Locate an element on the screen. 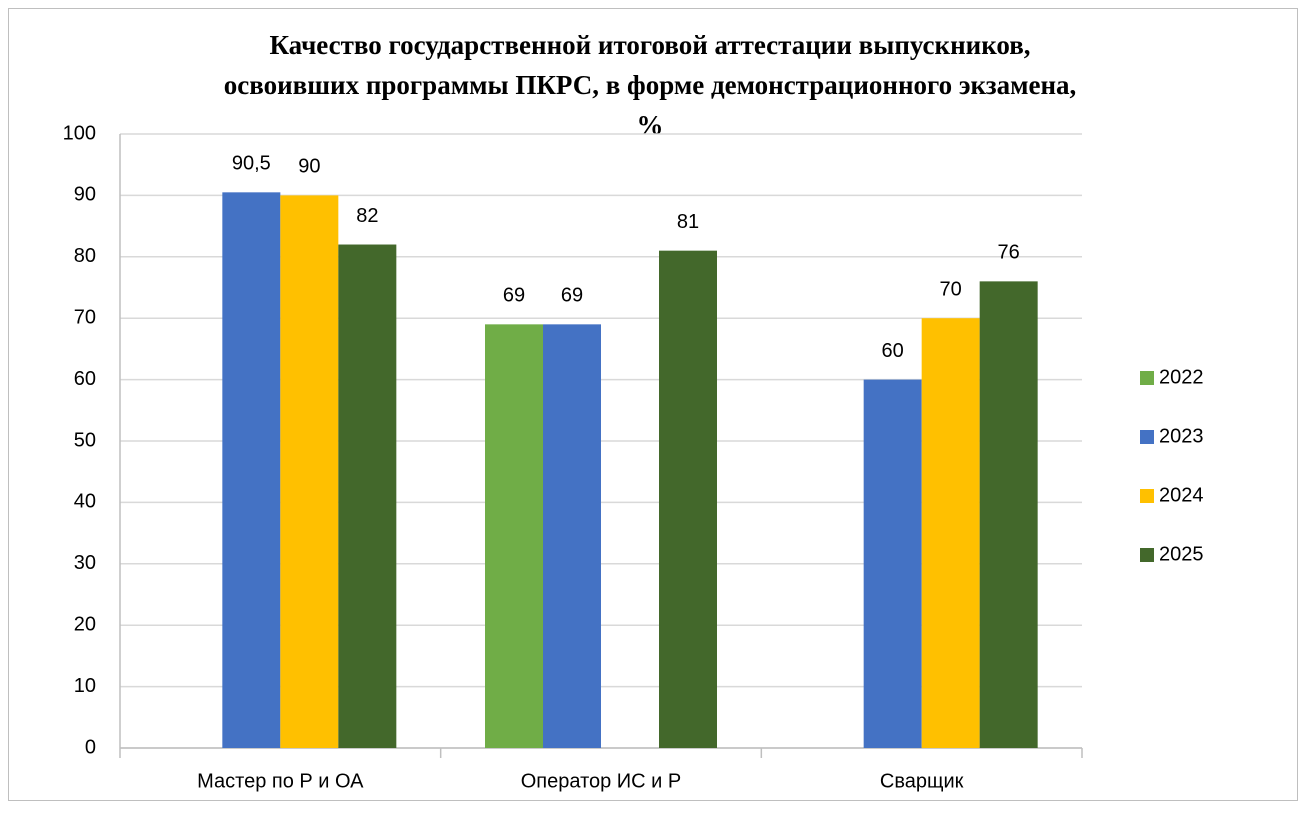  chart-title: % is located at coordinates (650, 125).